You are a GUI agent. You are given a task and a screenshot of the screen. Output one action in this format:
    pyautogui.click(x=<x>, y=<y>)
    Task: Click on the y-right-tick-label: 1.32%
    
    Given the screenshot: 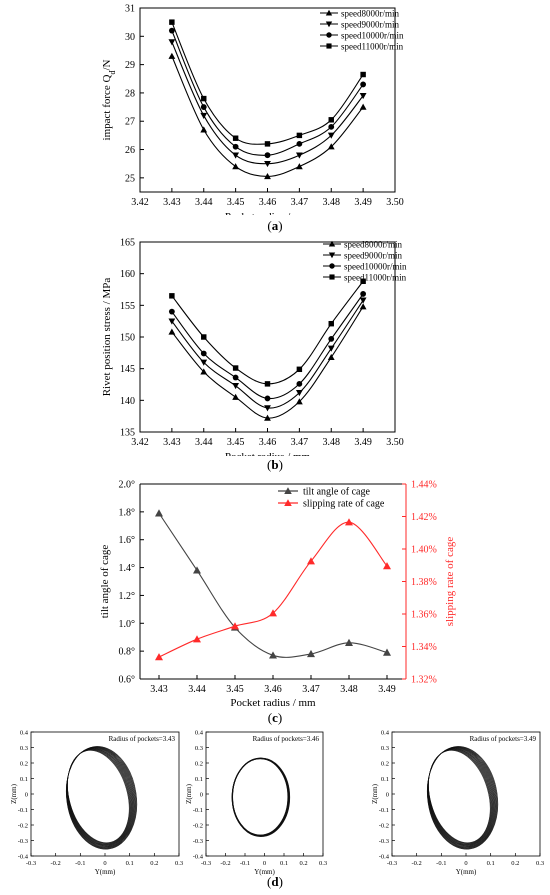 What is the action you would take?
    pyautogui.click(x=424, y=680)
    